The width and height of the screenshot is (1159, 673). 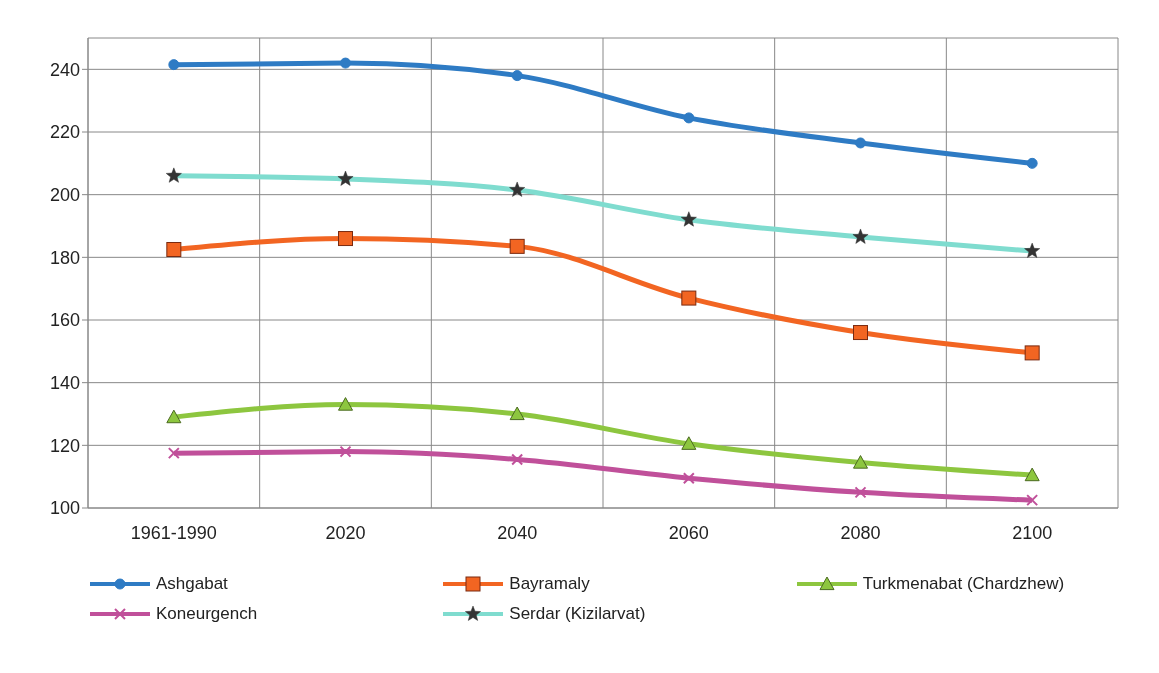 I want to click on y-tick-label: 100, so click(x=64, y=508).